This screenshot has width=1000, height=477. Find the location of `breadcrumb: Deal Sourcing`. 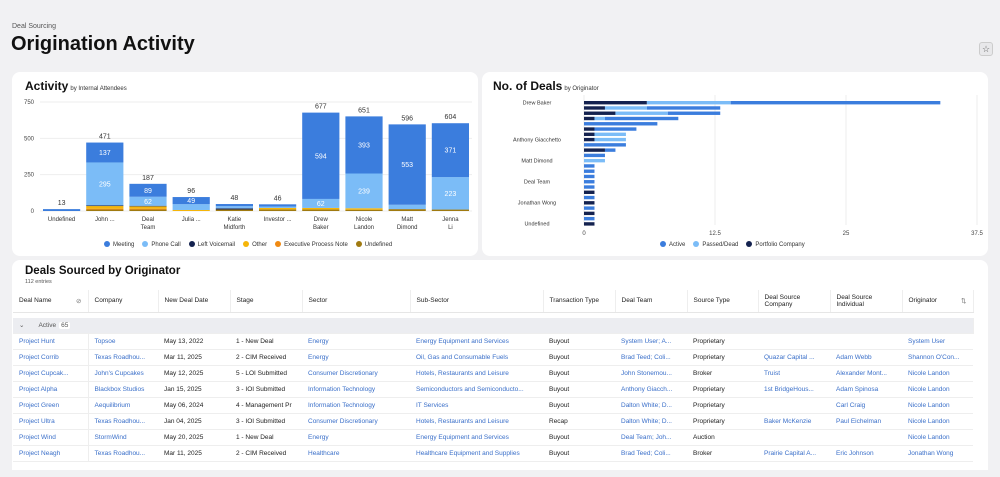

breadcrumb: Deal Sourcing is located at coordinates (34, 26).